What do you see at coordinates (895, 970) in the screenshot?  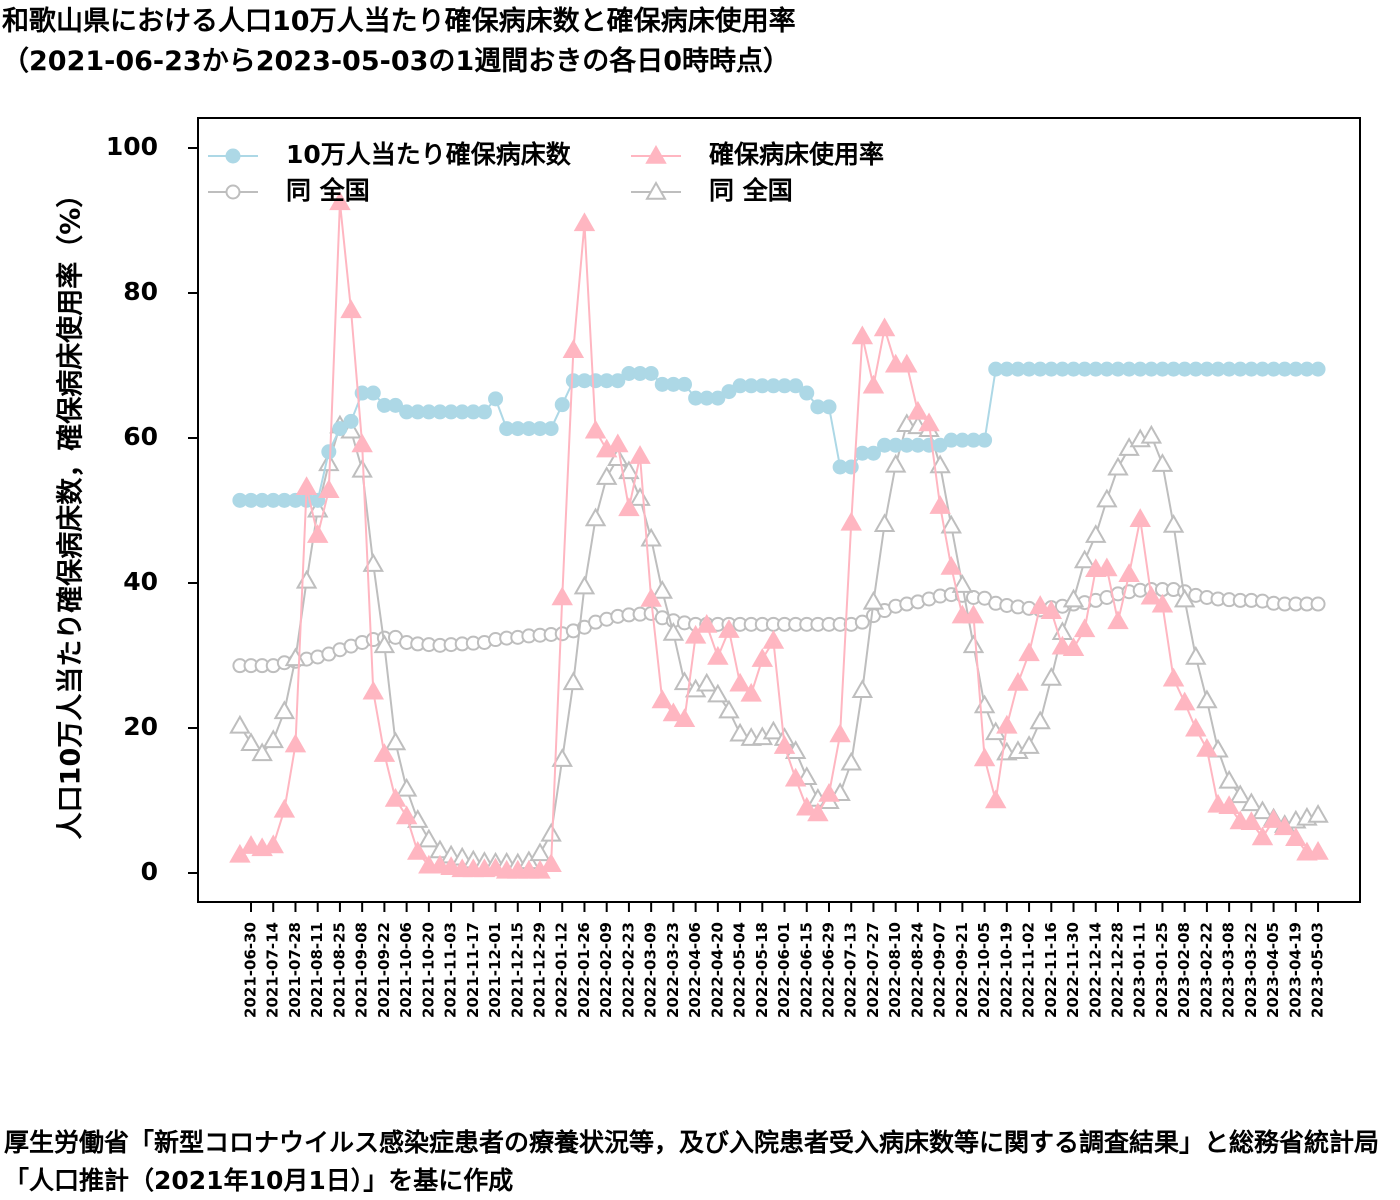 I see `x-tick-label: 2022-08-10` at bounding box center [895, 970].